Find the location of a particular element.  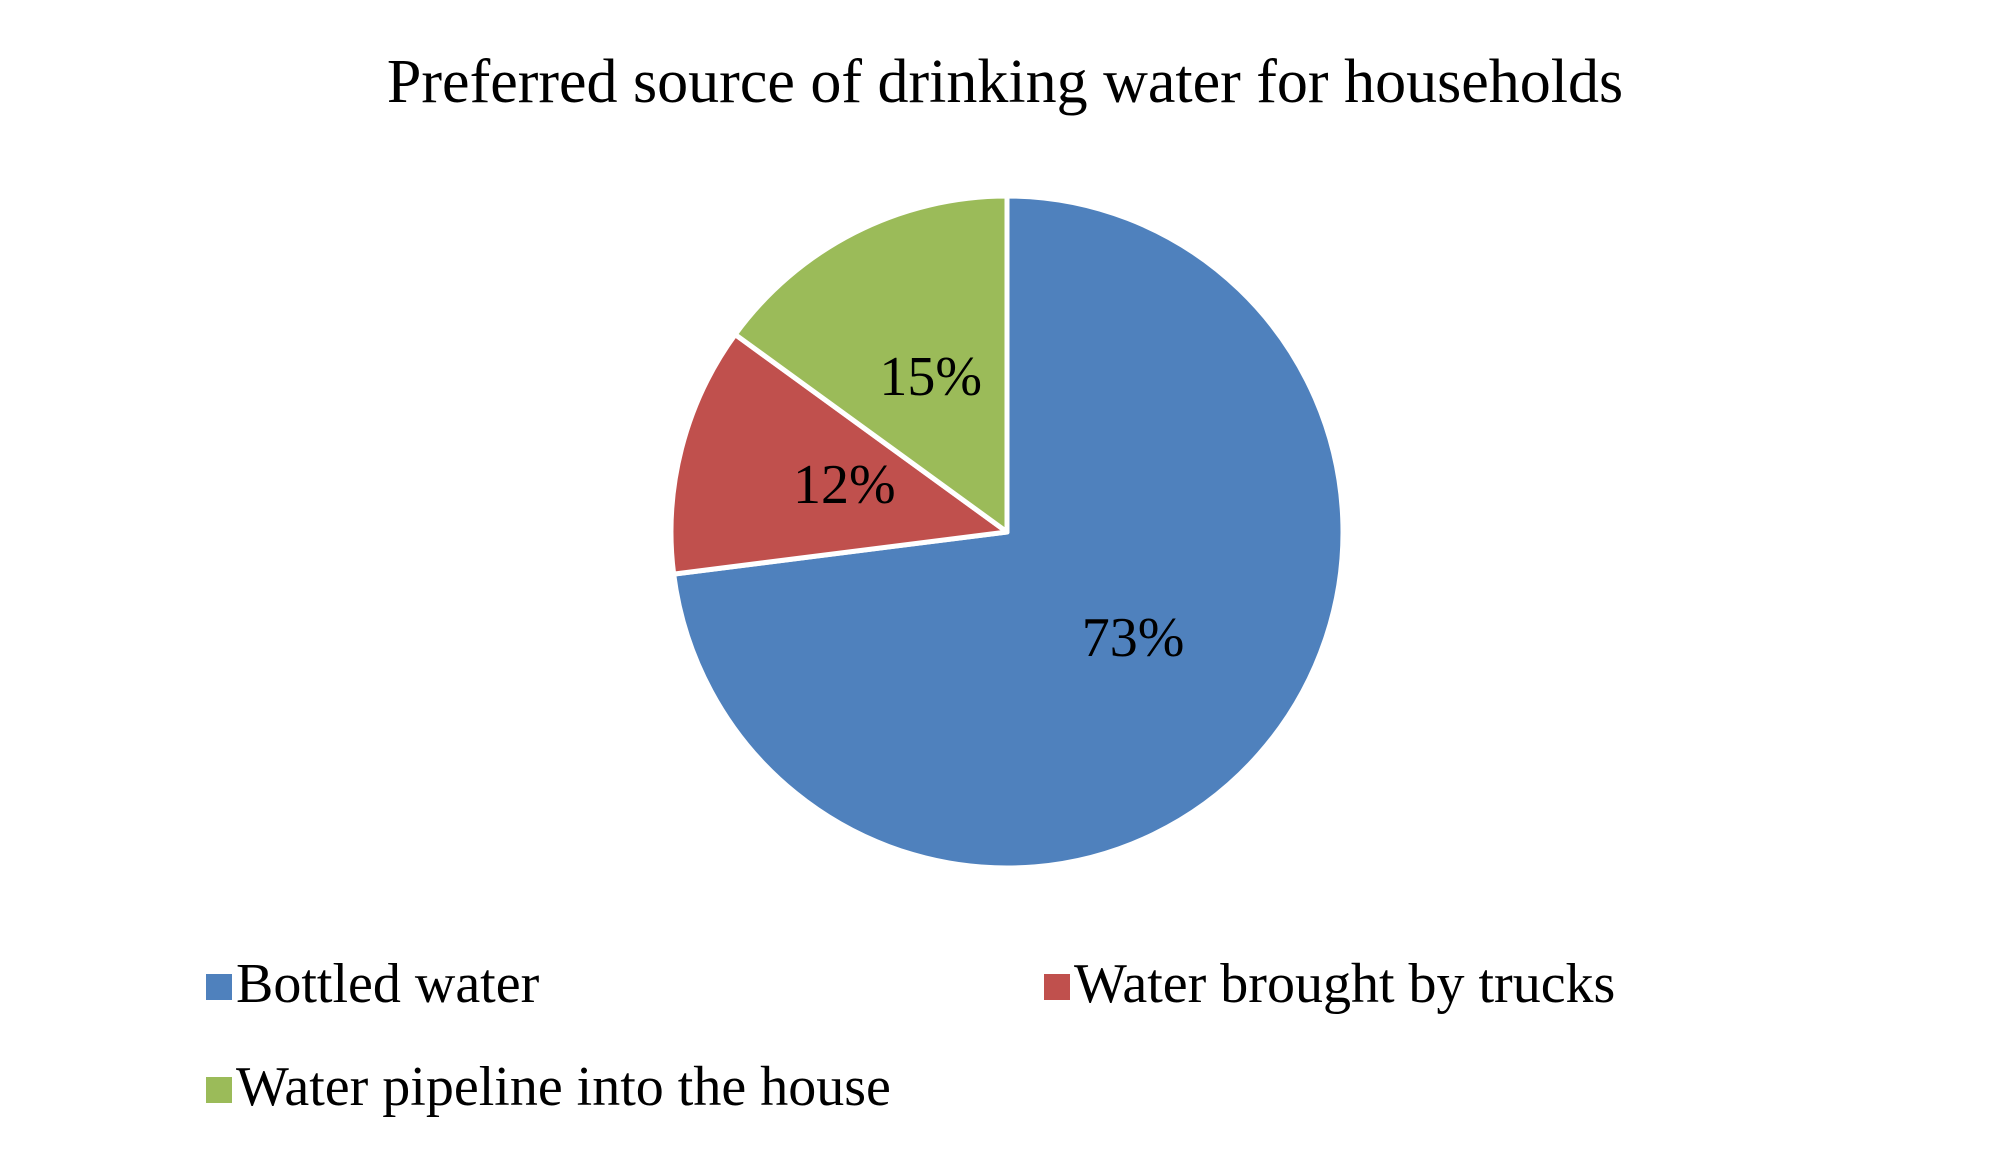

value-label: 12% is located at coordinates (844, 485).